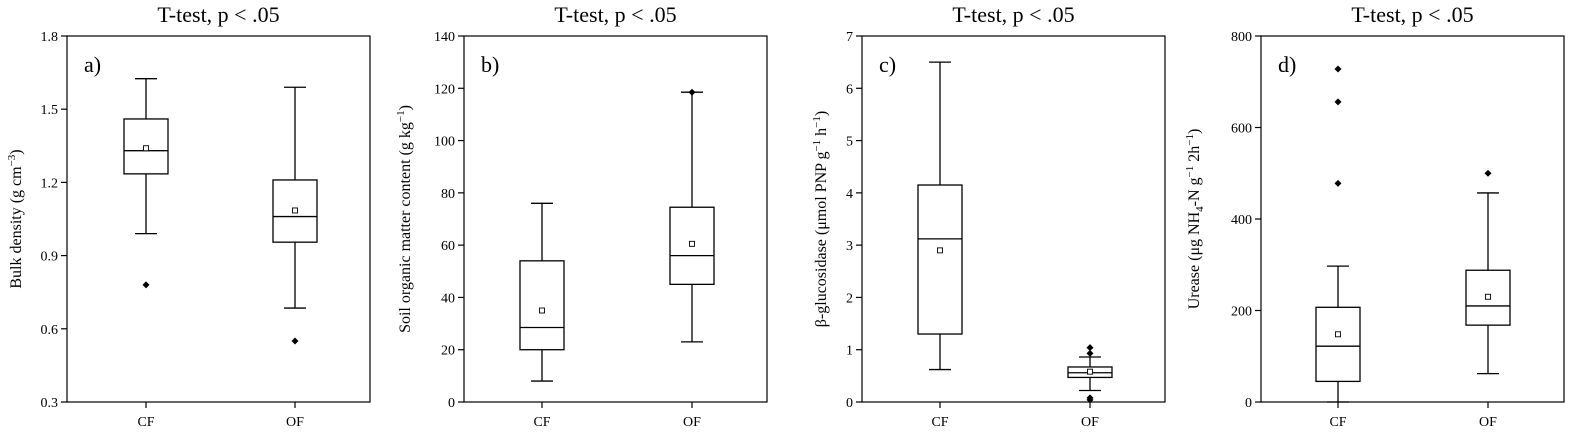 The width and height of the screenshot is (1580, 434). I want to click on y-tick-label: 5, so click(849, 142).